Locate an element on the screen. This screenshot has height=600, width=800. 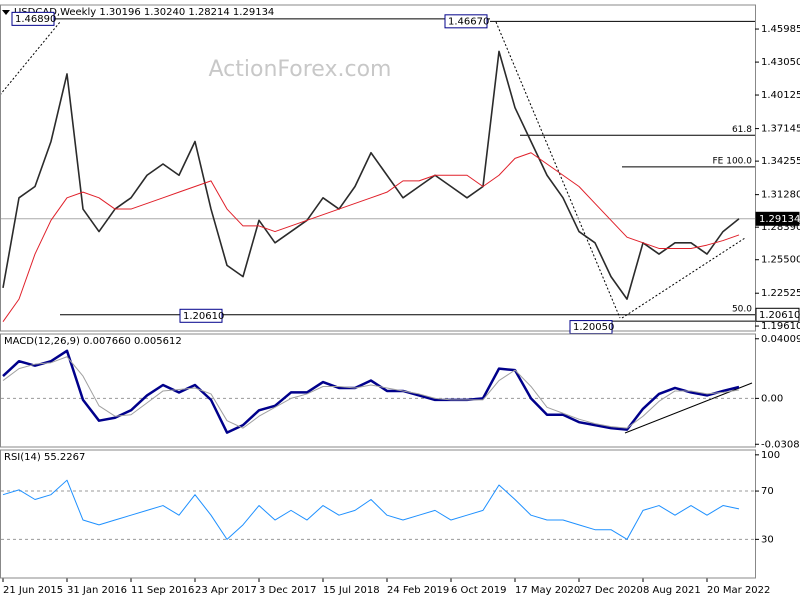
y-tick-label: 1.40125 is located at coordinates (780, 95).